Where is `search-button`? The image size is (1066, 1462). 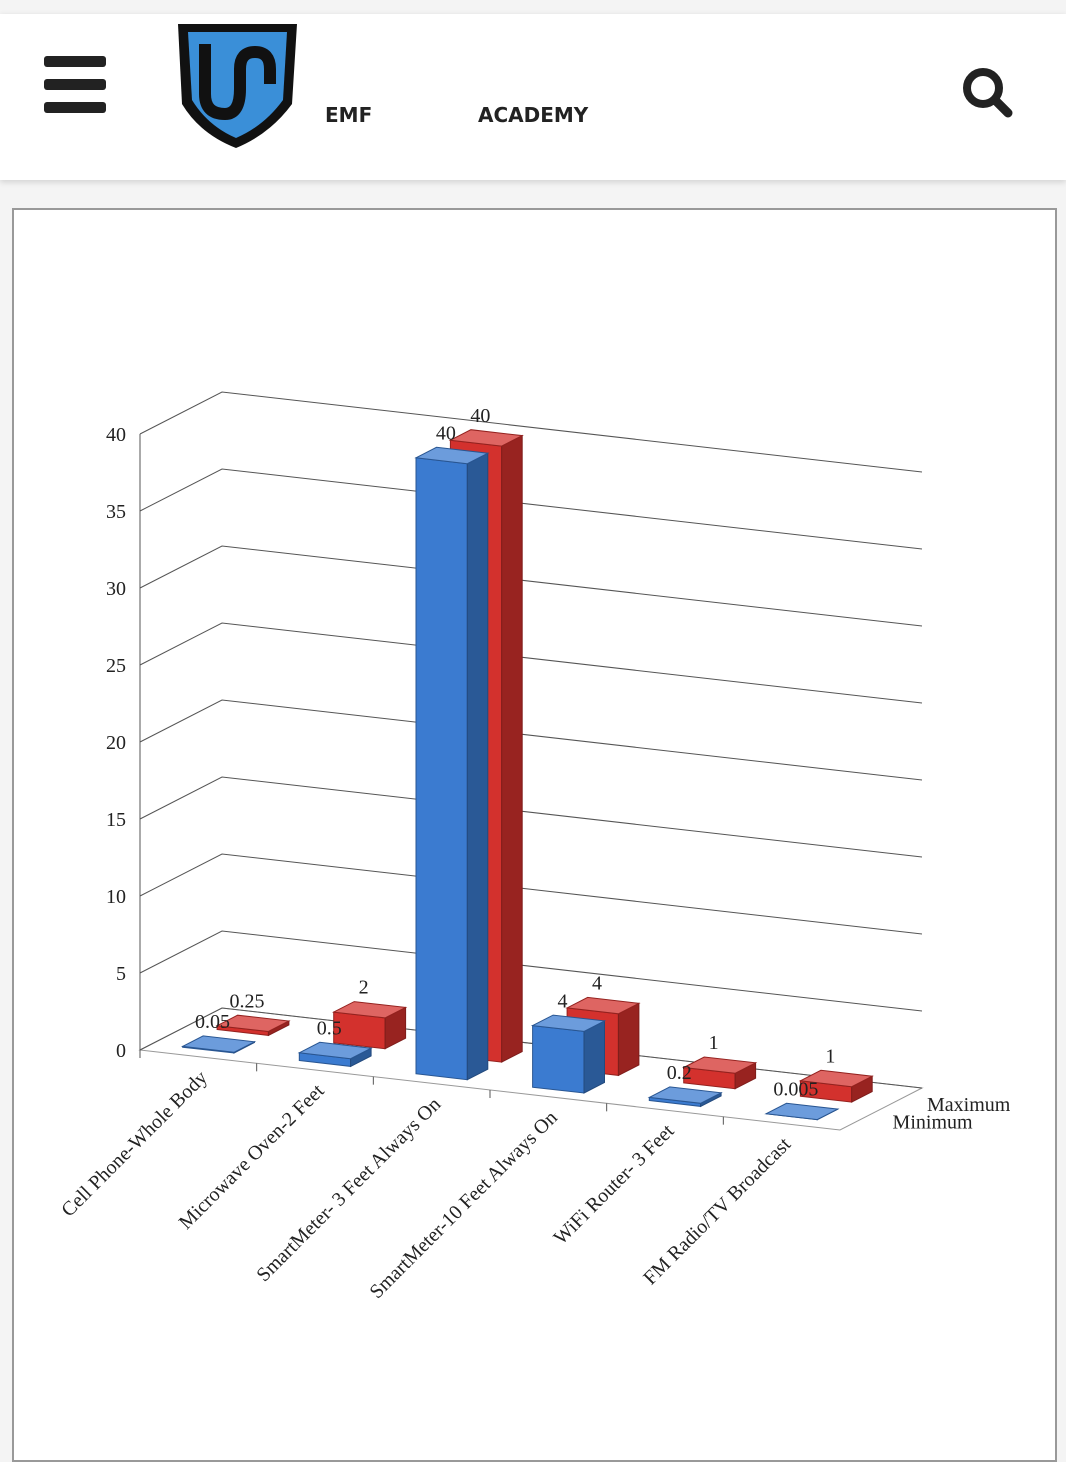 search-button is located at coordinates (988, 93).